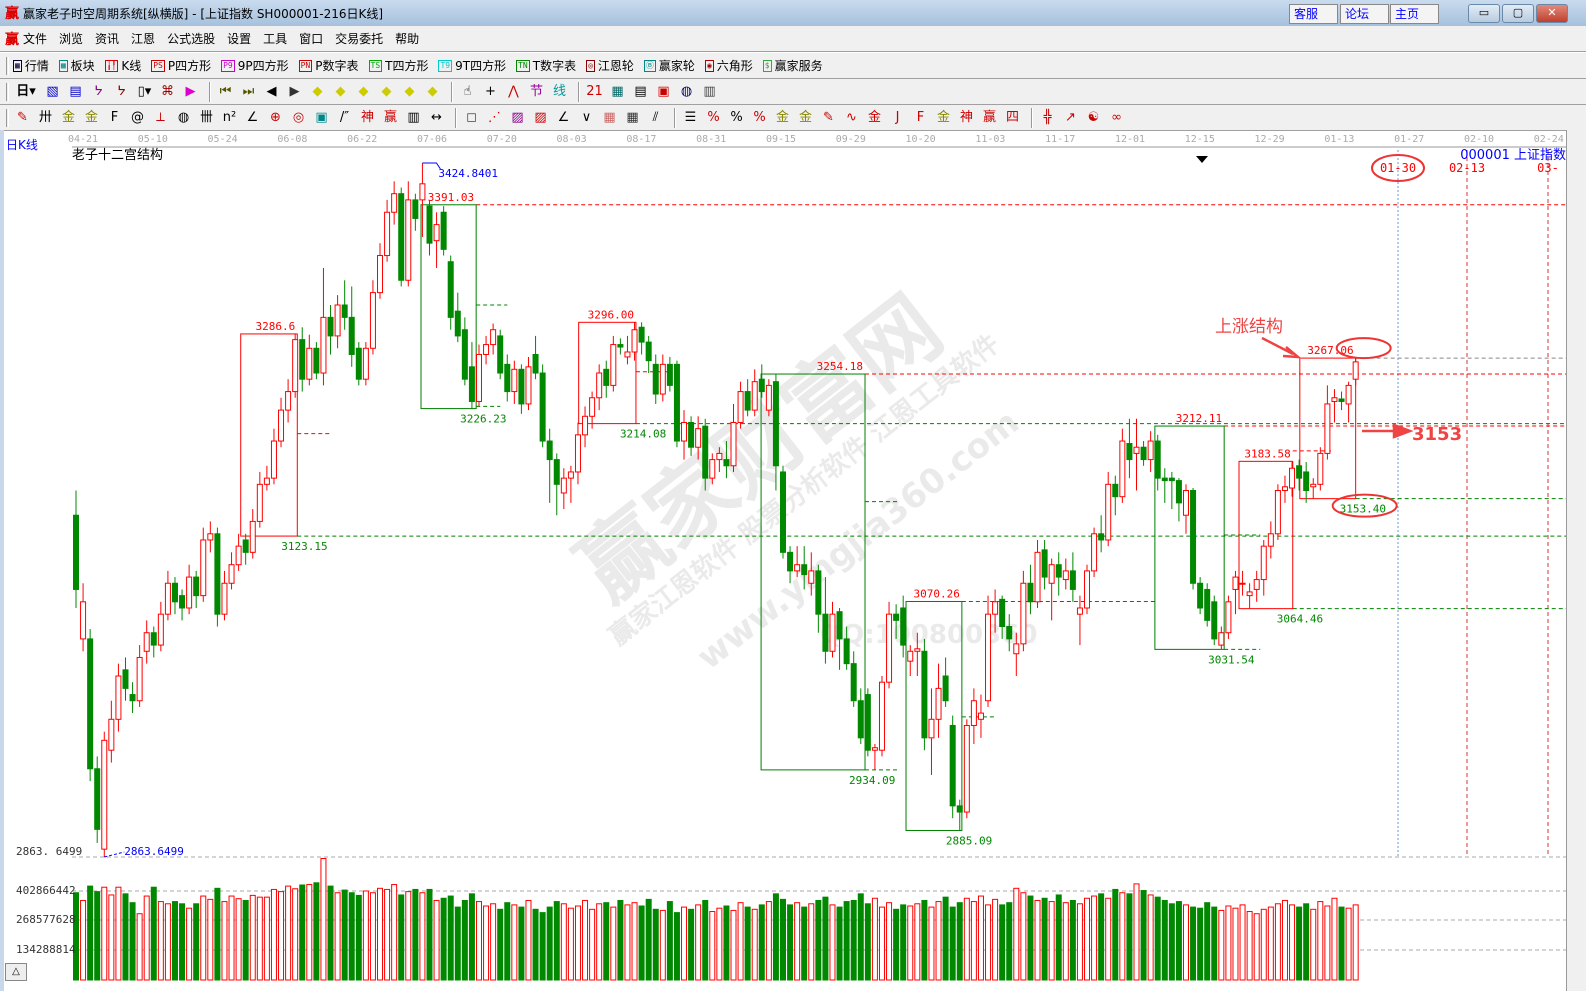 This screenshot has width=1586, height=991. What do you see at coordinates (728, 65) in the screenshot?
I see `toolbar-hexagon-button: ◉ 六角形` at bounding box center [728, 65].